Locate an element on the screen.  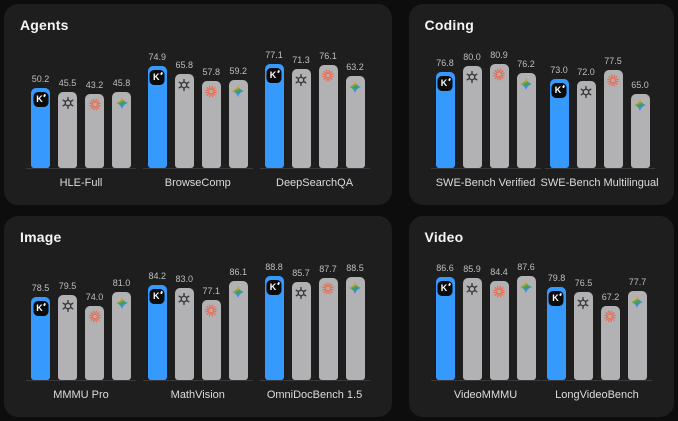
bar-baseline-row: 76.8 K 80.0 80.9 76.2 is located at coordinates (485, 107).